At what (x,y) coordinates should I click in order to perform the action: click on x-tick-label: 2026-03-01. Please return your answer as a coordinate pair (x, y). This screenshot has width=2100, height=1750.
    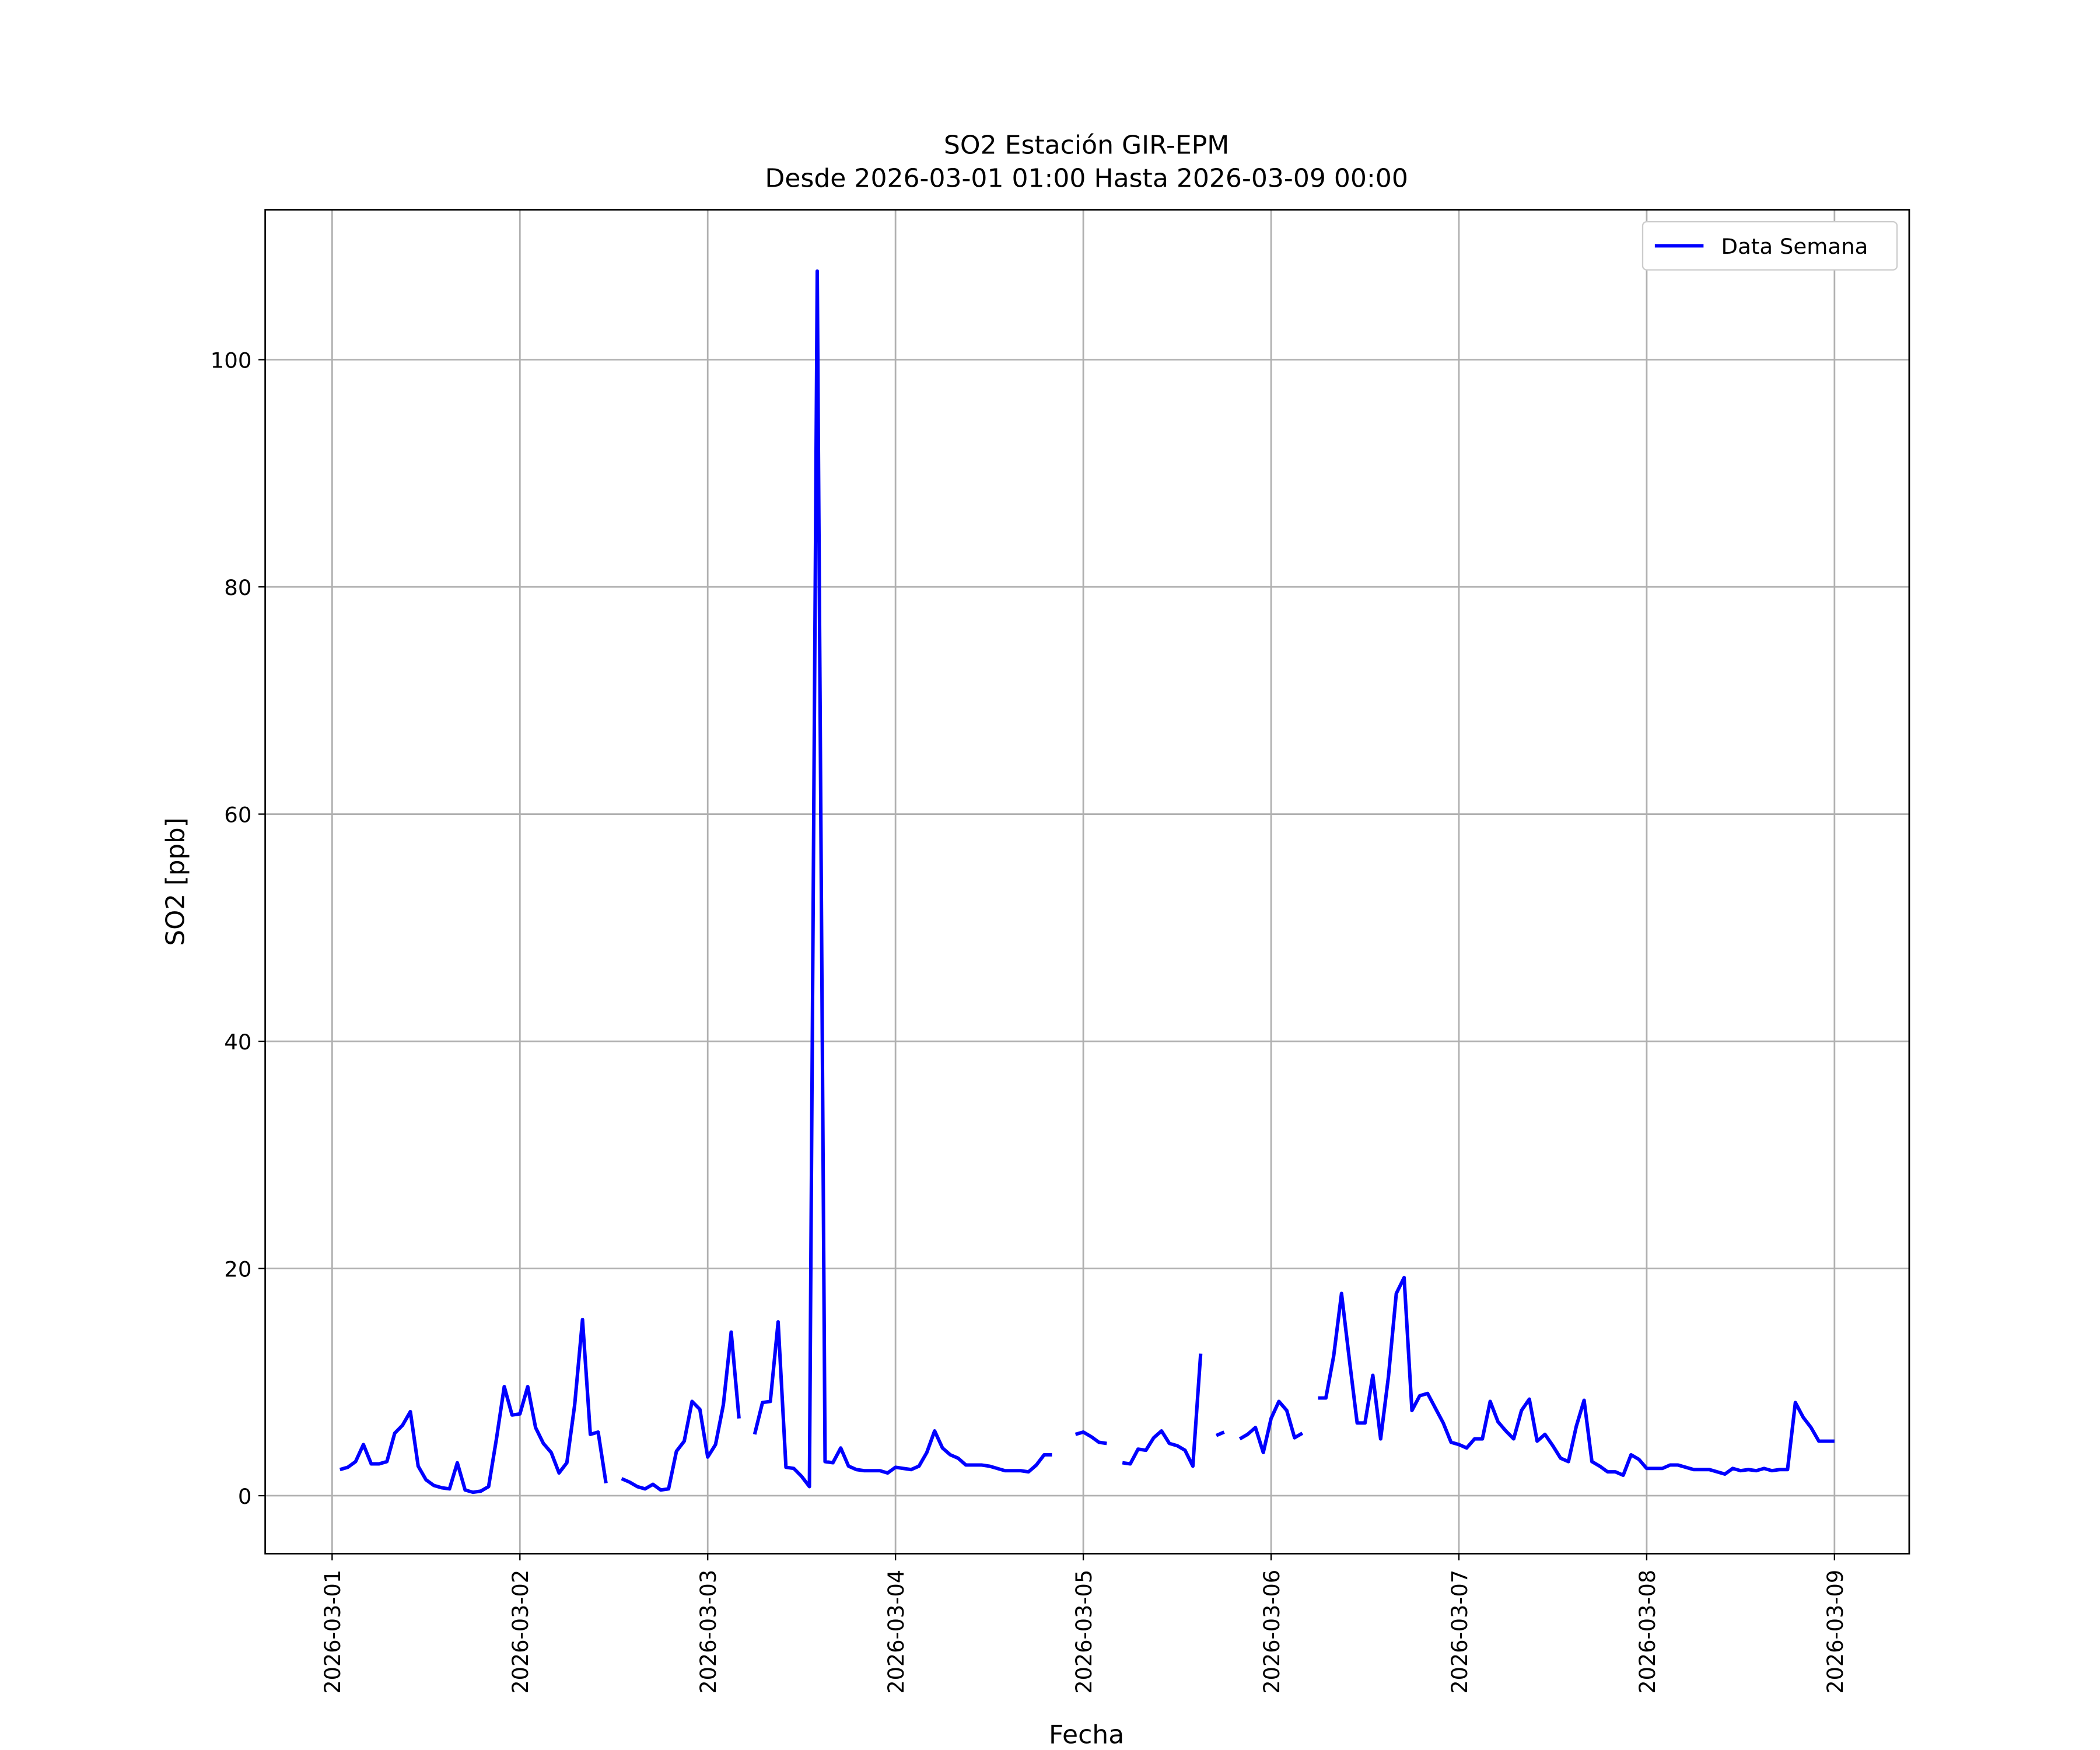
    Looking at the image, I should click on (332, 1632).